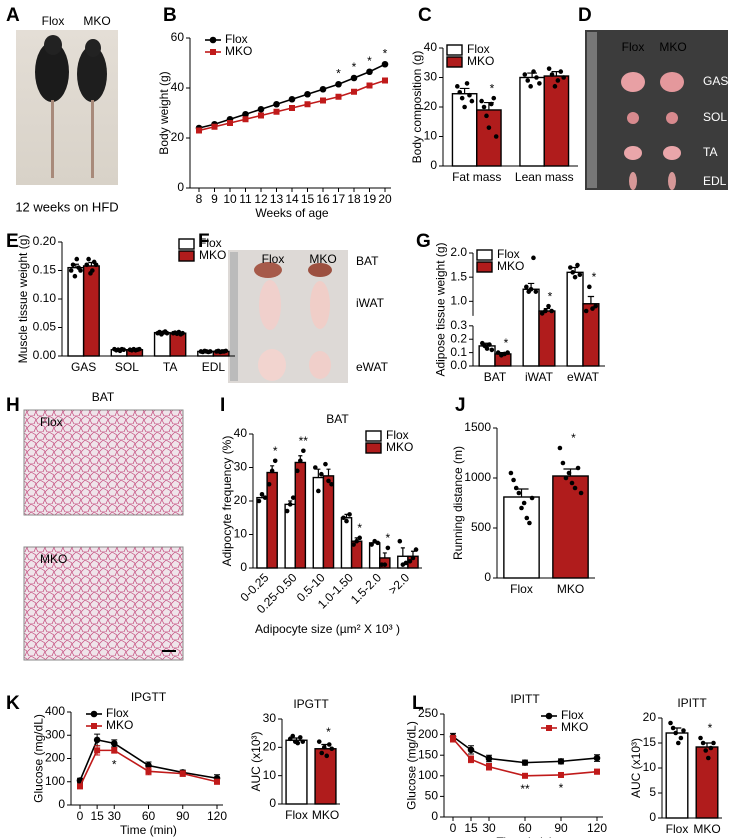  I want to click on x-tick-label: 120, so click(217, 816).